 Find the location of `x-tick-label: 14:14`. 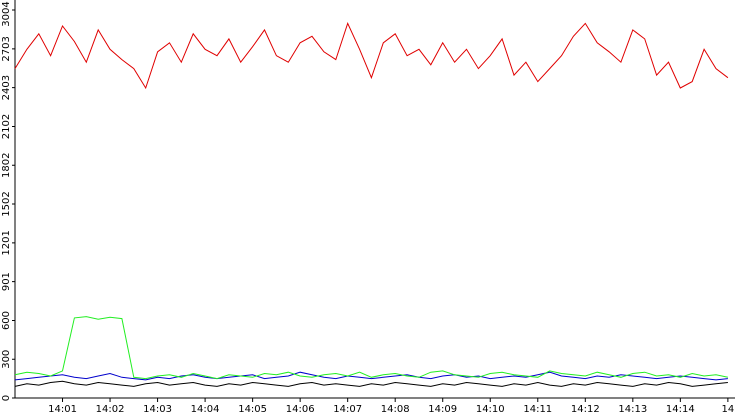

x-tick-label: 14:14 is located at coordinates (680, 409).